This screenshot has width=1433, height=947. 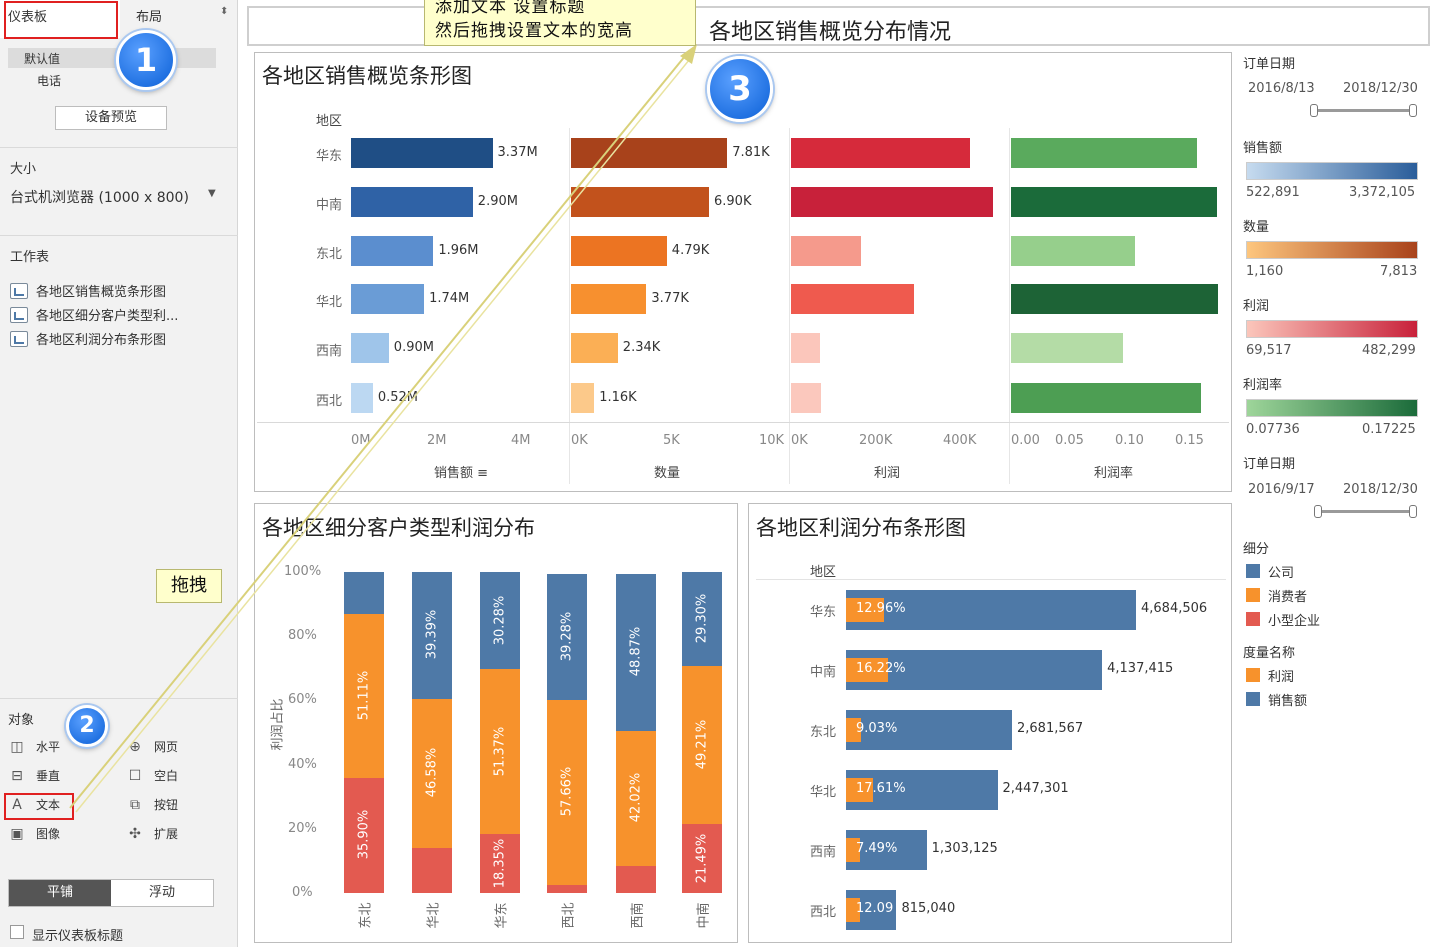 I want to click on order-date-2-slider-track, so click(x=1366, y=511).